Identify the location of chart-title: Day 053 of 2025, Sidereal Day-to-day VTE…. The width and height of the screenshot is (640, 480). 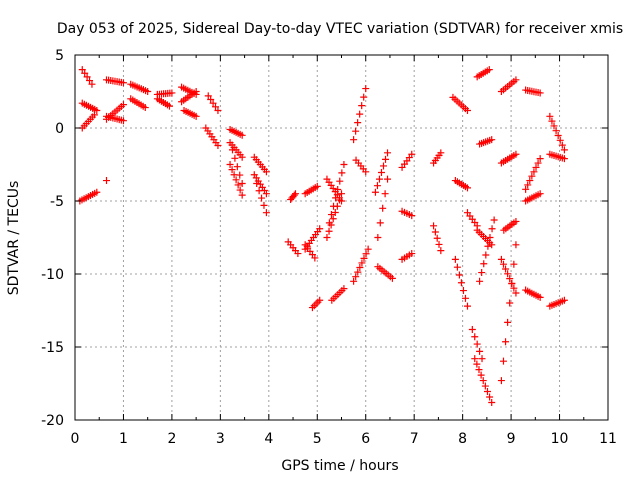
(340, 29).